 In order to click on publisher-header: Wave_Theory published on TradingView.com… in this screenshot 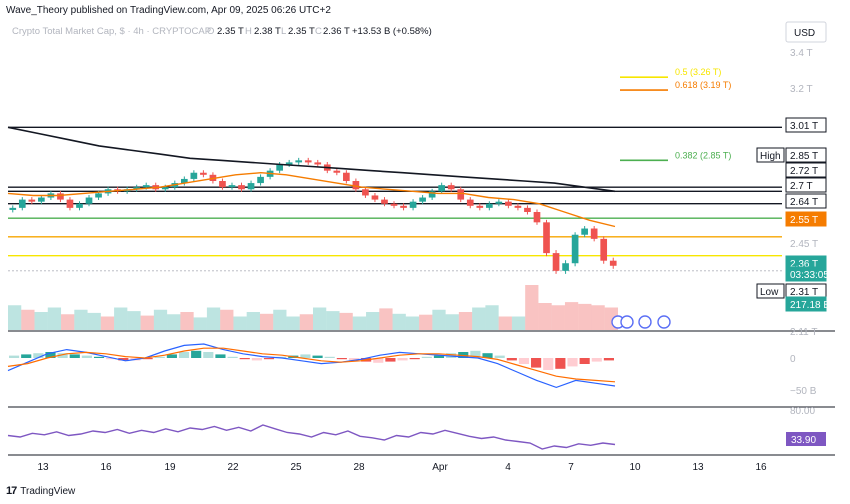, I will do `click(168, 10)`.